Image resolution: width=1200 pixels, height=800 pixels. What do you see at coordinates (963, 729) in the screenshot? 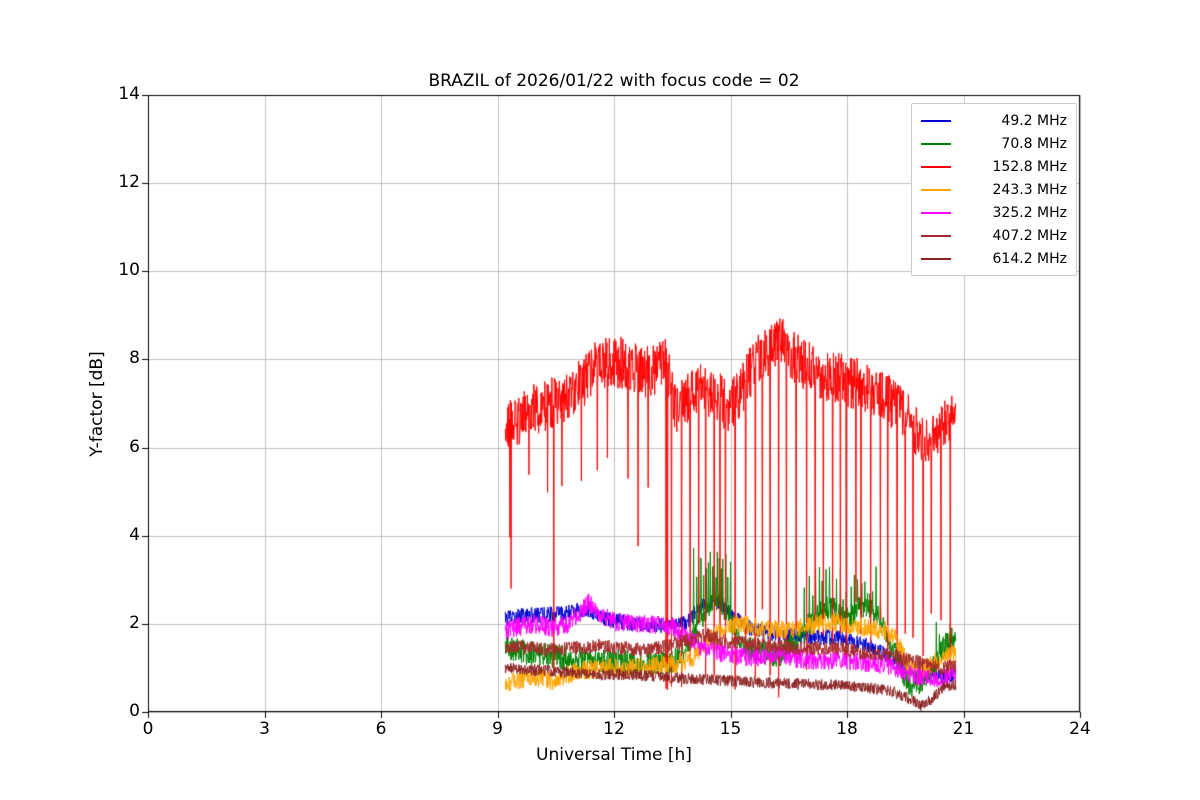
I see `x-tick-label: 21` at bounding box center [963, 729].